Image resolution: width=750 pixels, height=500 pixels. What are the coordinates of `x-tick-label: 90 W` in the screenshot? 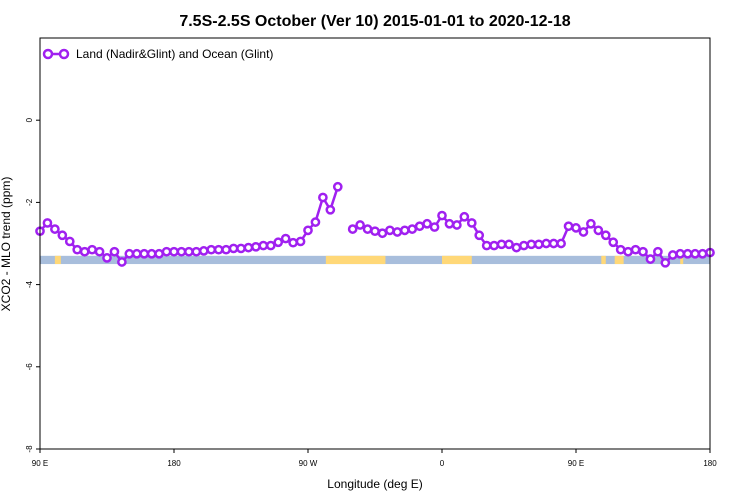 It's located at (308, 463).